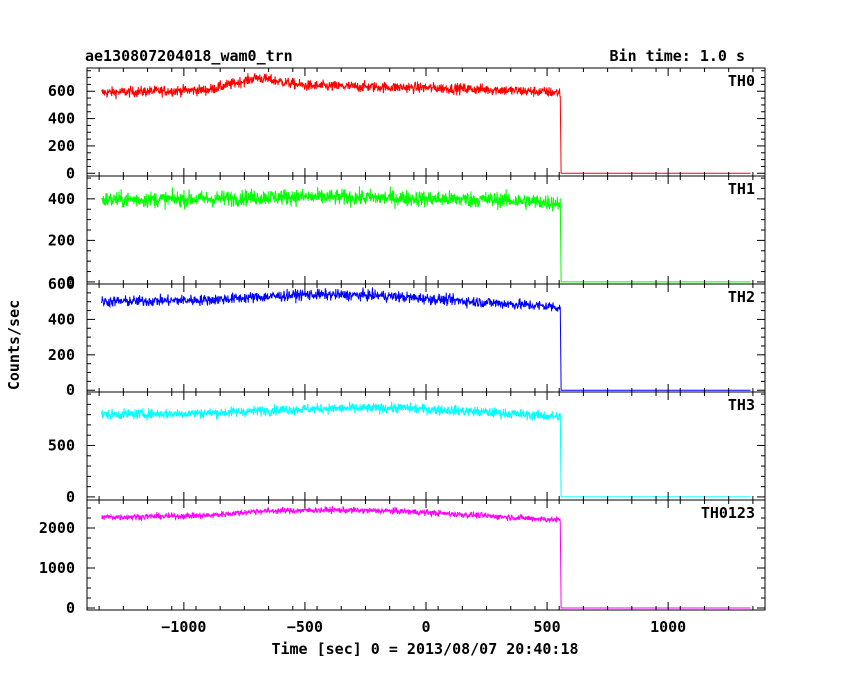  Describe the element at coordinates (741, 297) in the screenshot. I see `panel-label-th2: TH2` at that location.